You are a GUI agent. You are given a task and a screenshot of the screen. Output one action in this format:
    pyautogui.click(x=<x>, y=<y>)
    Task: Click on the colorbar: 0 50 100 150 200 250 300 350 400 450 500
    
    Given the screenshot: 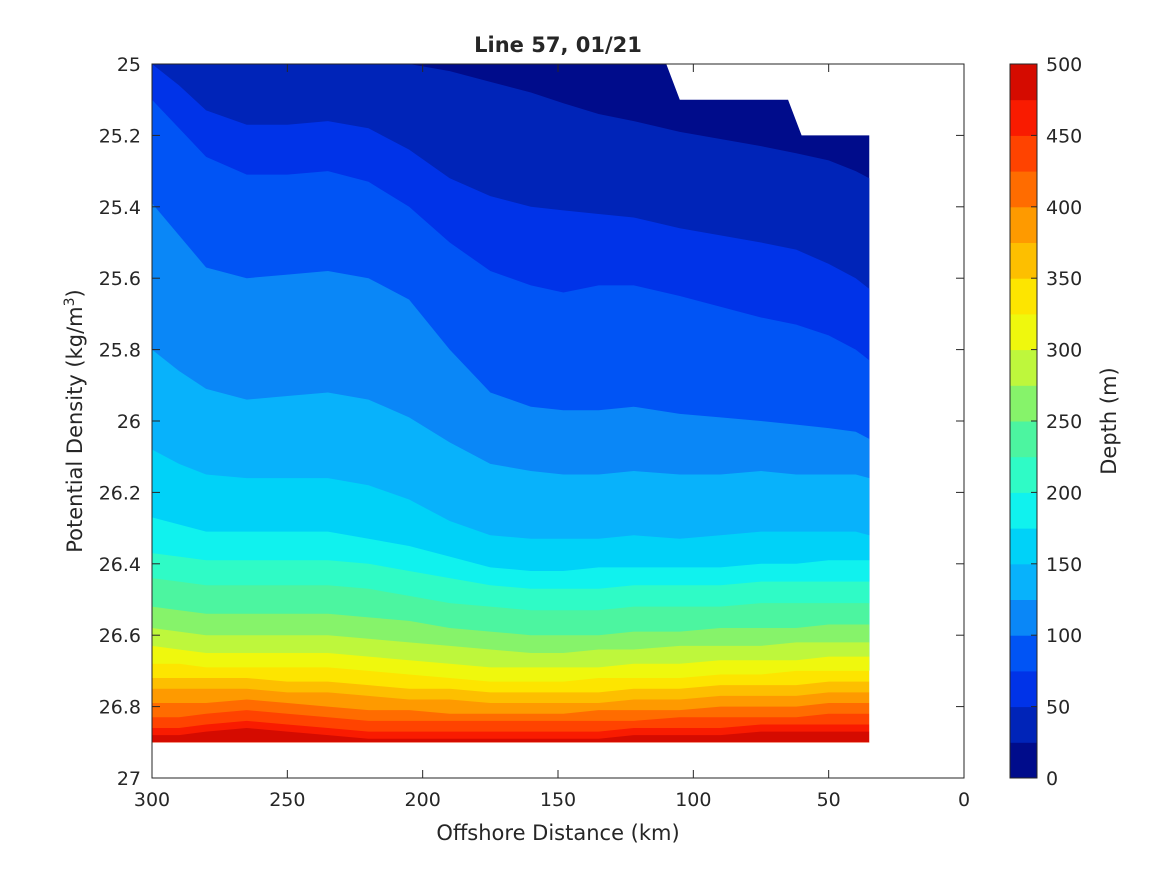 What is the action you would take?
    pyautogui.click(x=1045, y=422)
    